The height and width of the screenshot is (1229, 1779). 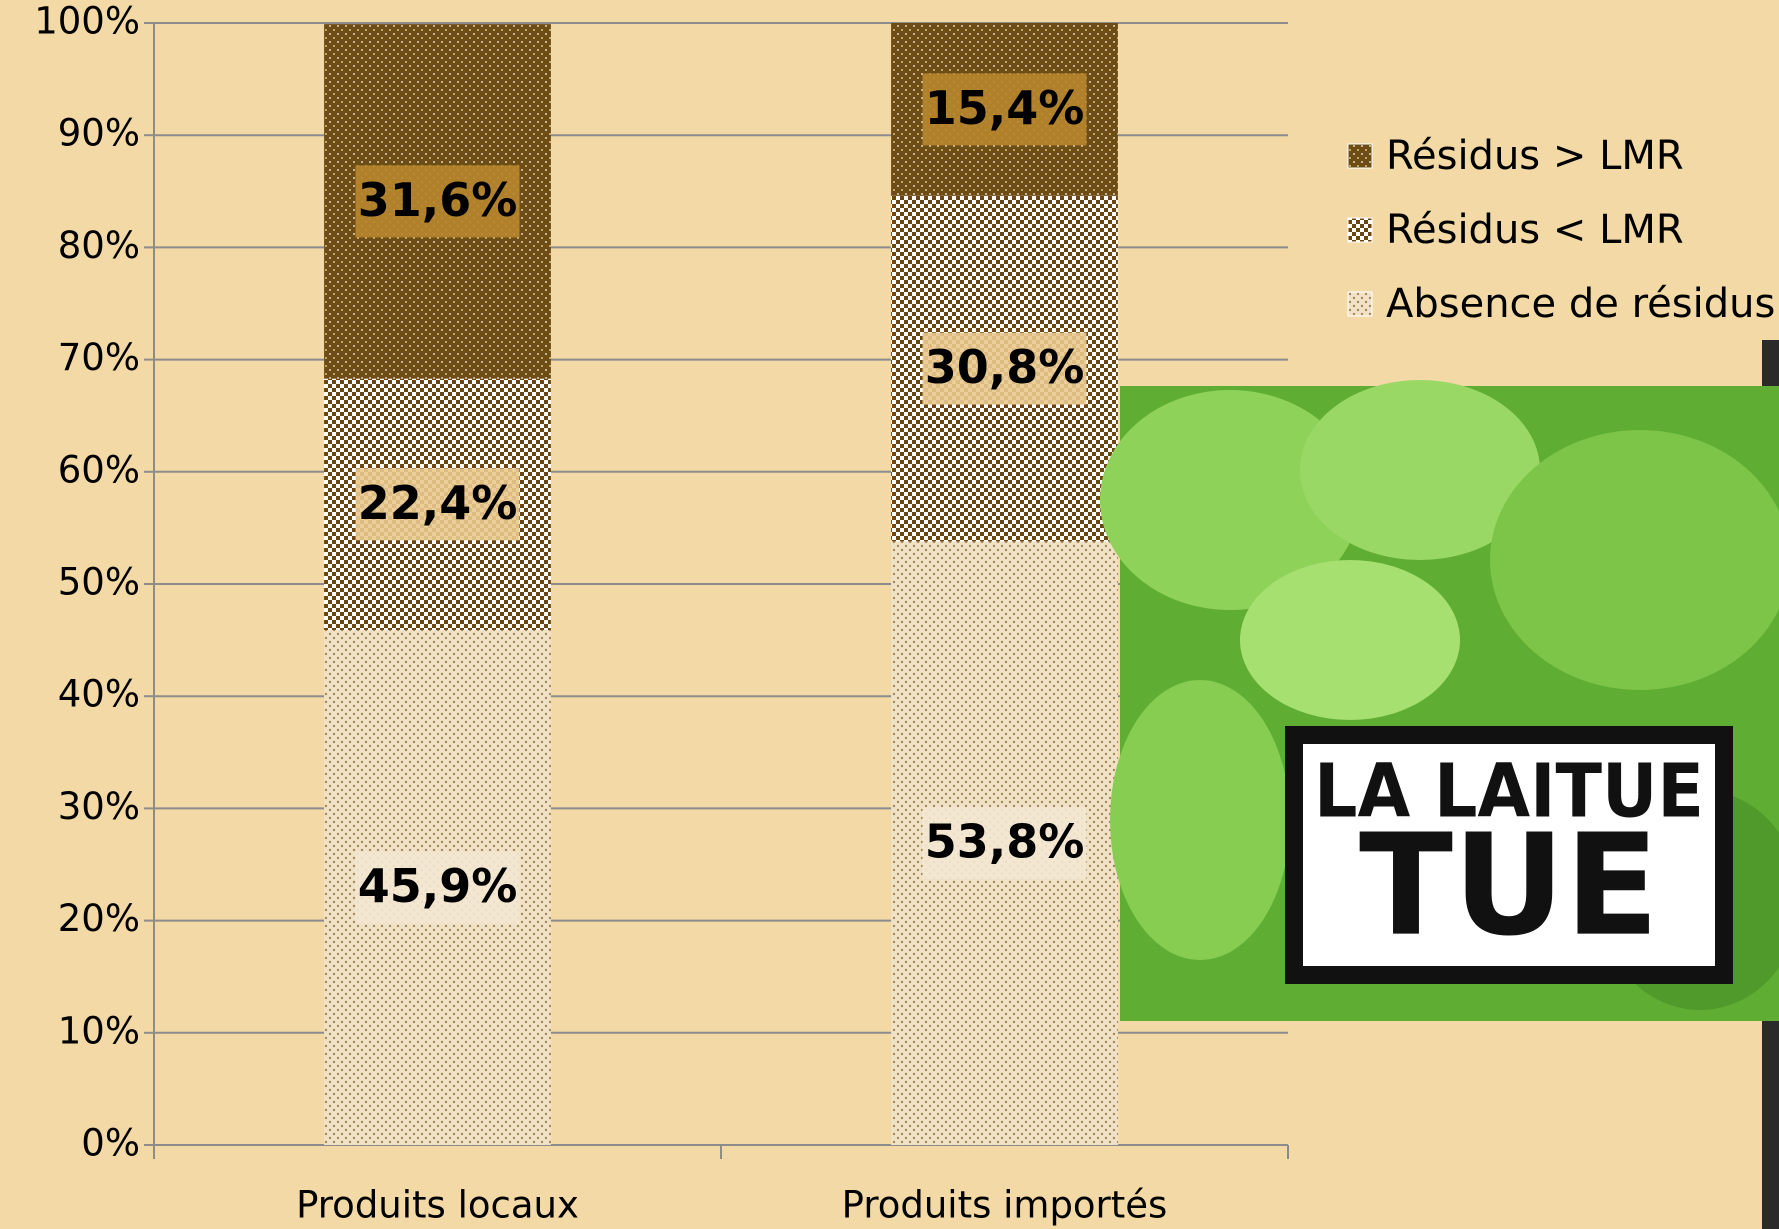 I want to click on y-tick-label: 70%, so click(x=99, y=357).